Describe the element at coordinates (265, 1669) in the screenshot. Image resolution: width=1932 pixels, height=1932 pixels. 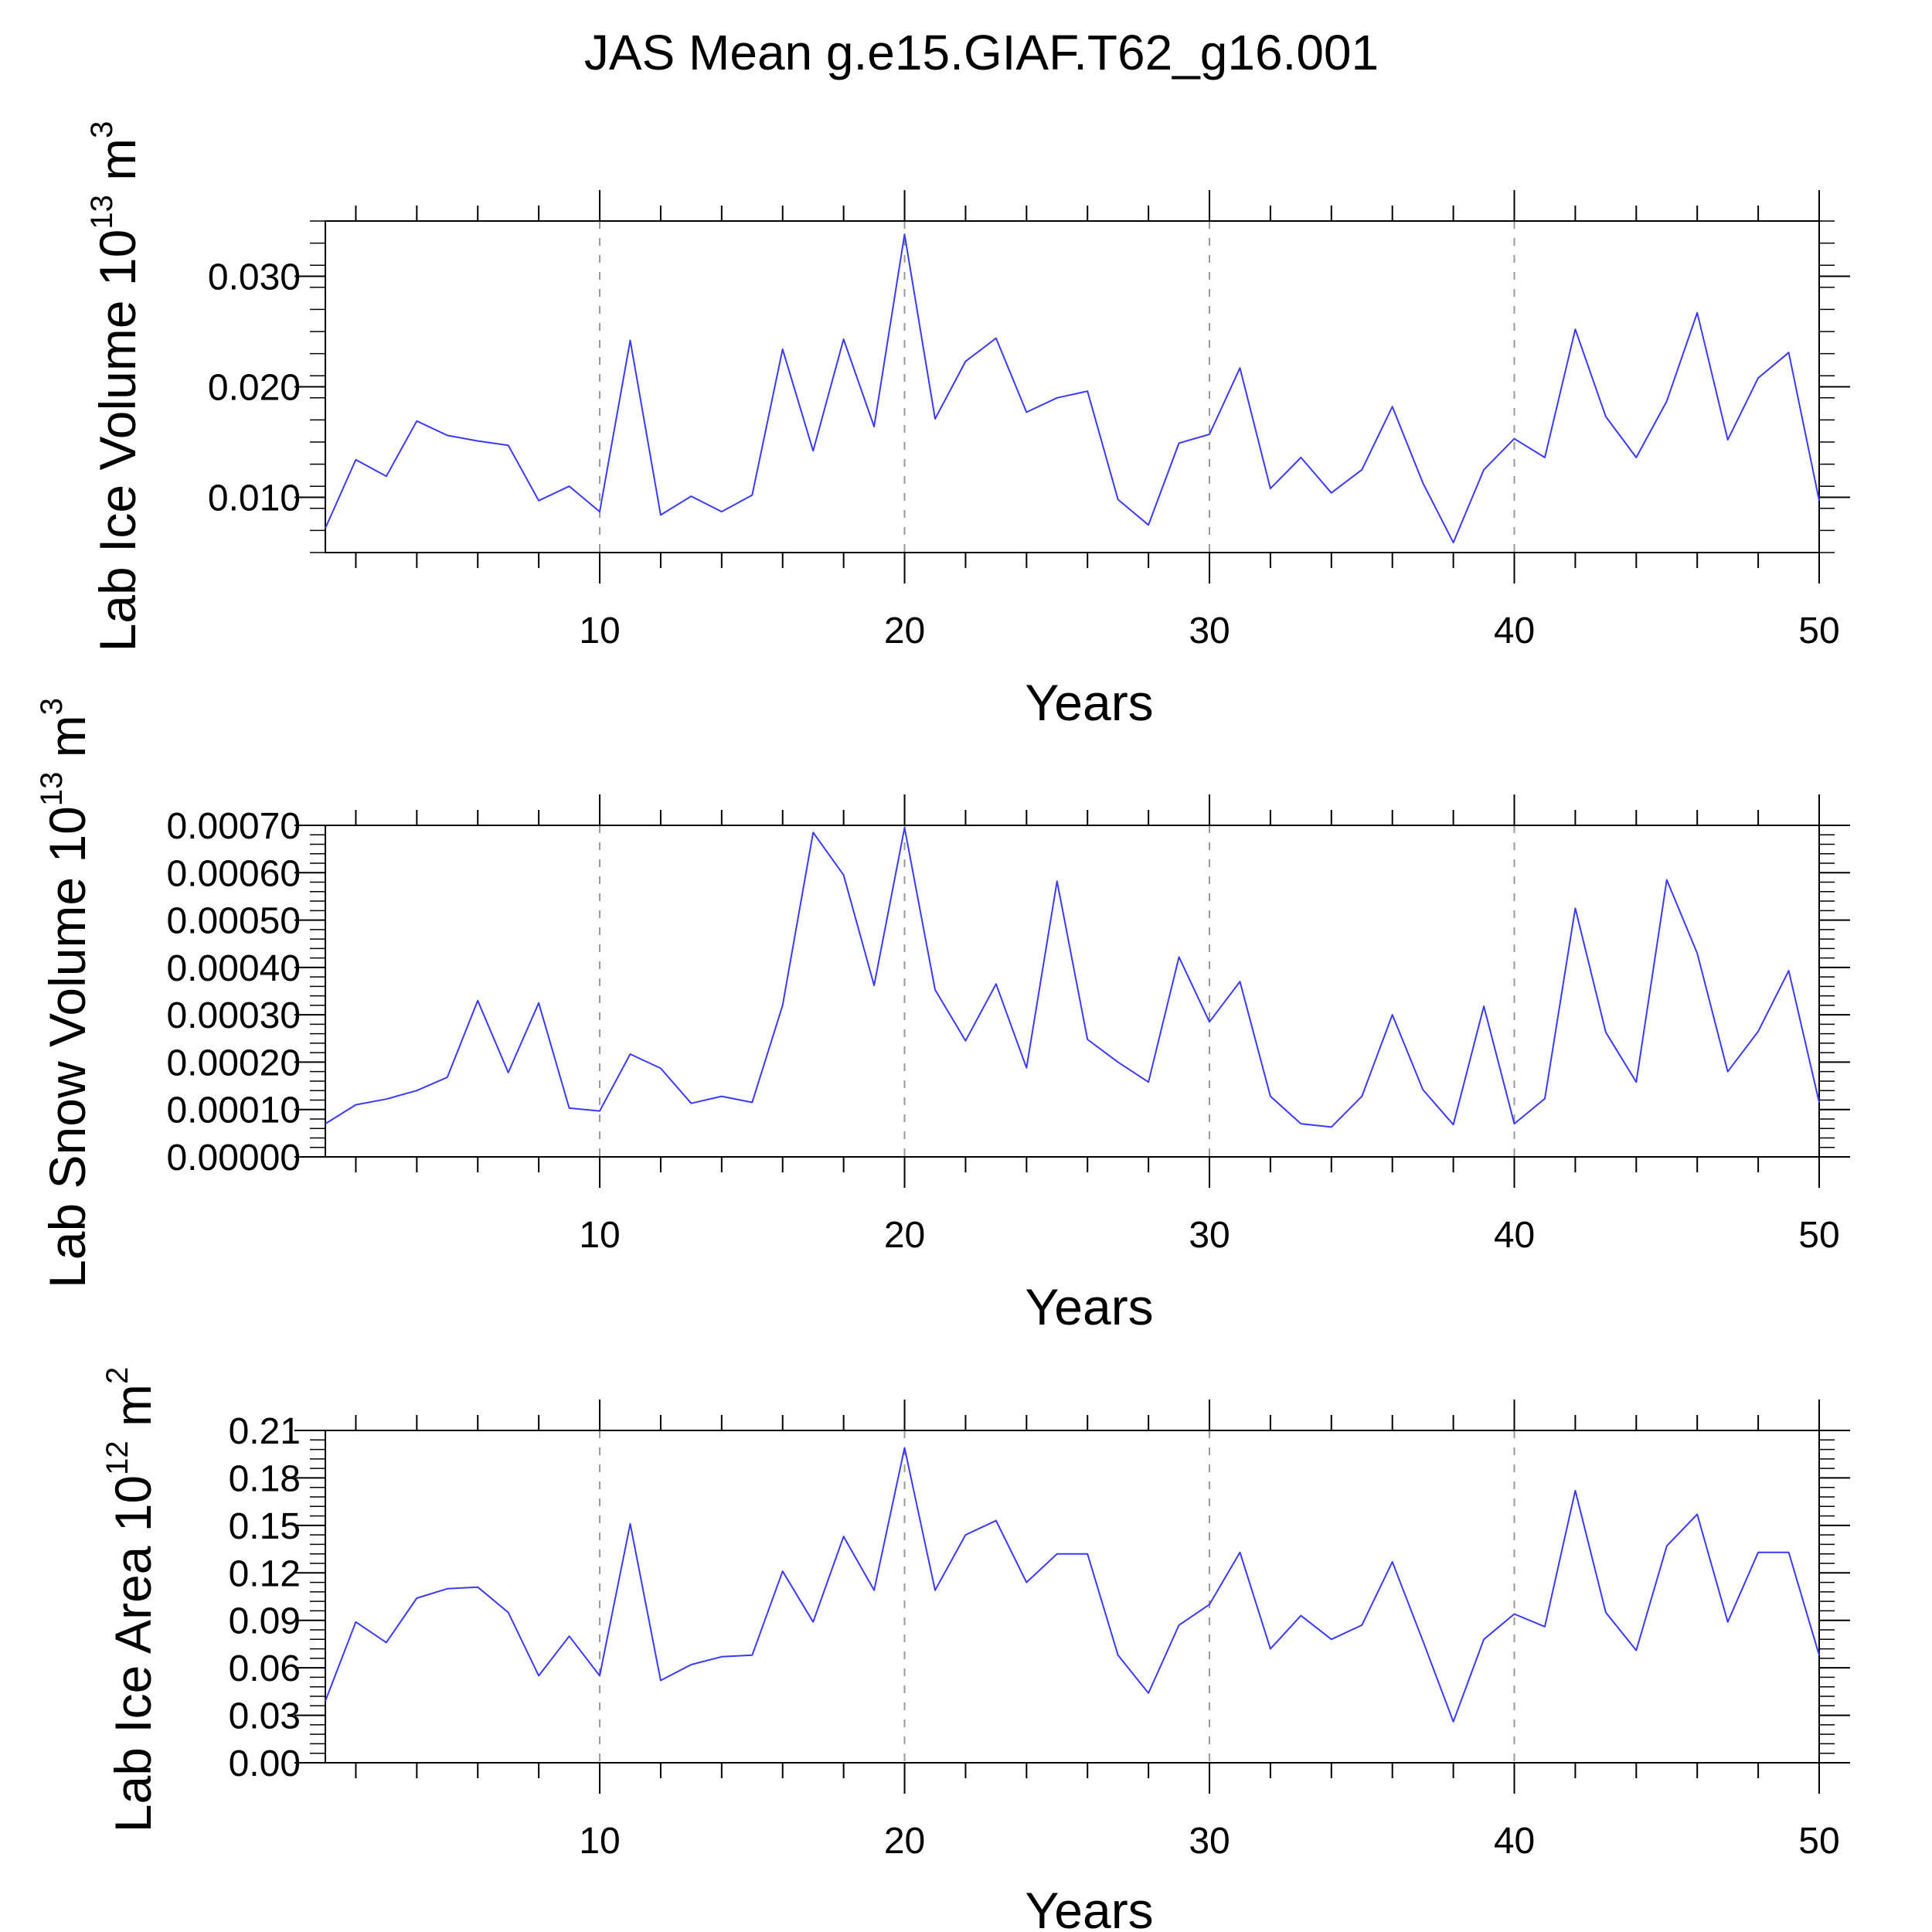
I see `y-tick-label: 0.06` at that location.